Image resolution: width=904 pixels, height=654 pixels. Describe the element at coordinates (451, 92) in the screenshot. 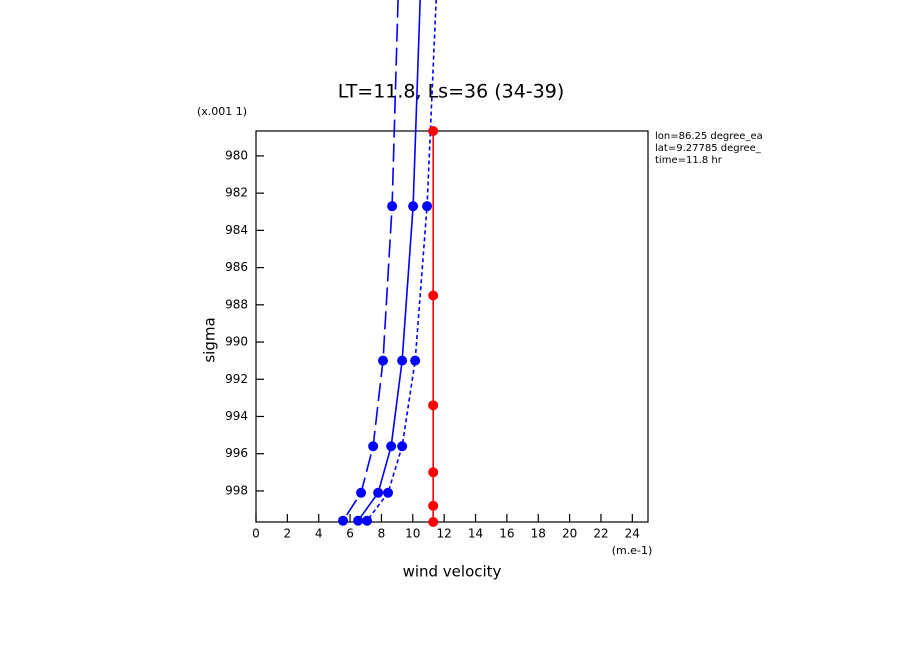

I see `chart-title: LT=11.8, Ls=36 (34-39)` at that location.